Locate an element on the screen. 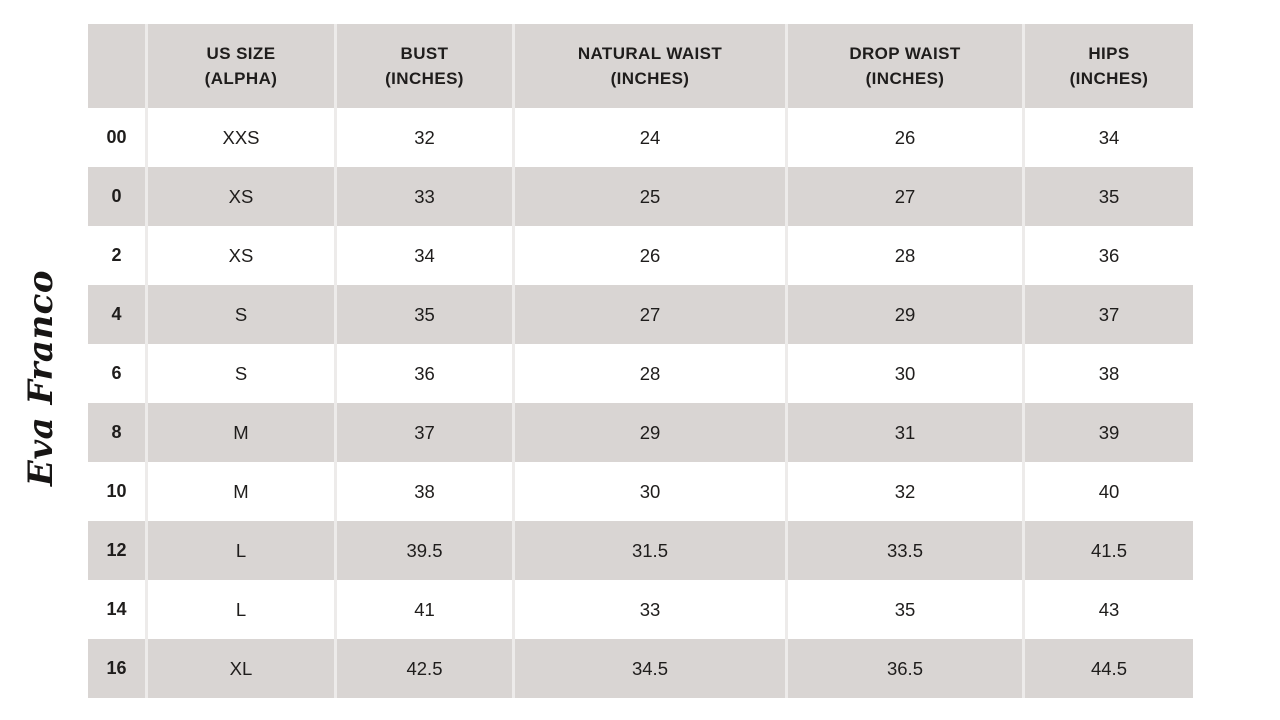 The height and width of the screenshot is (720, 1280). hips-cell: 36 is located at coordinates (1107, 255).